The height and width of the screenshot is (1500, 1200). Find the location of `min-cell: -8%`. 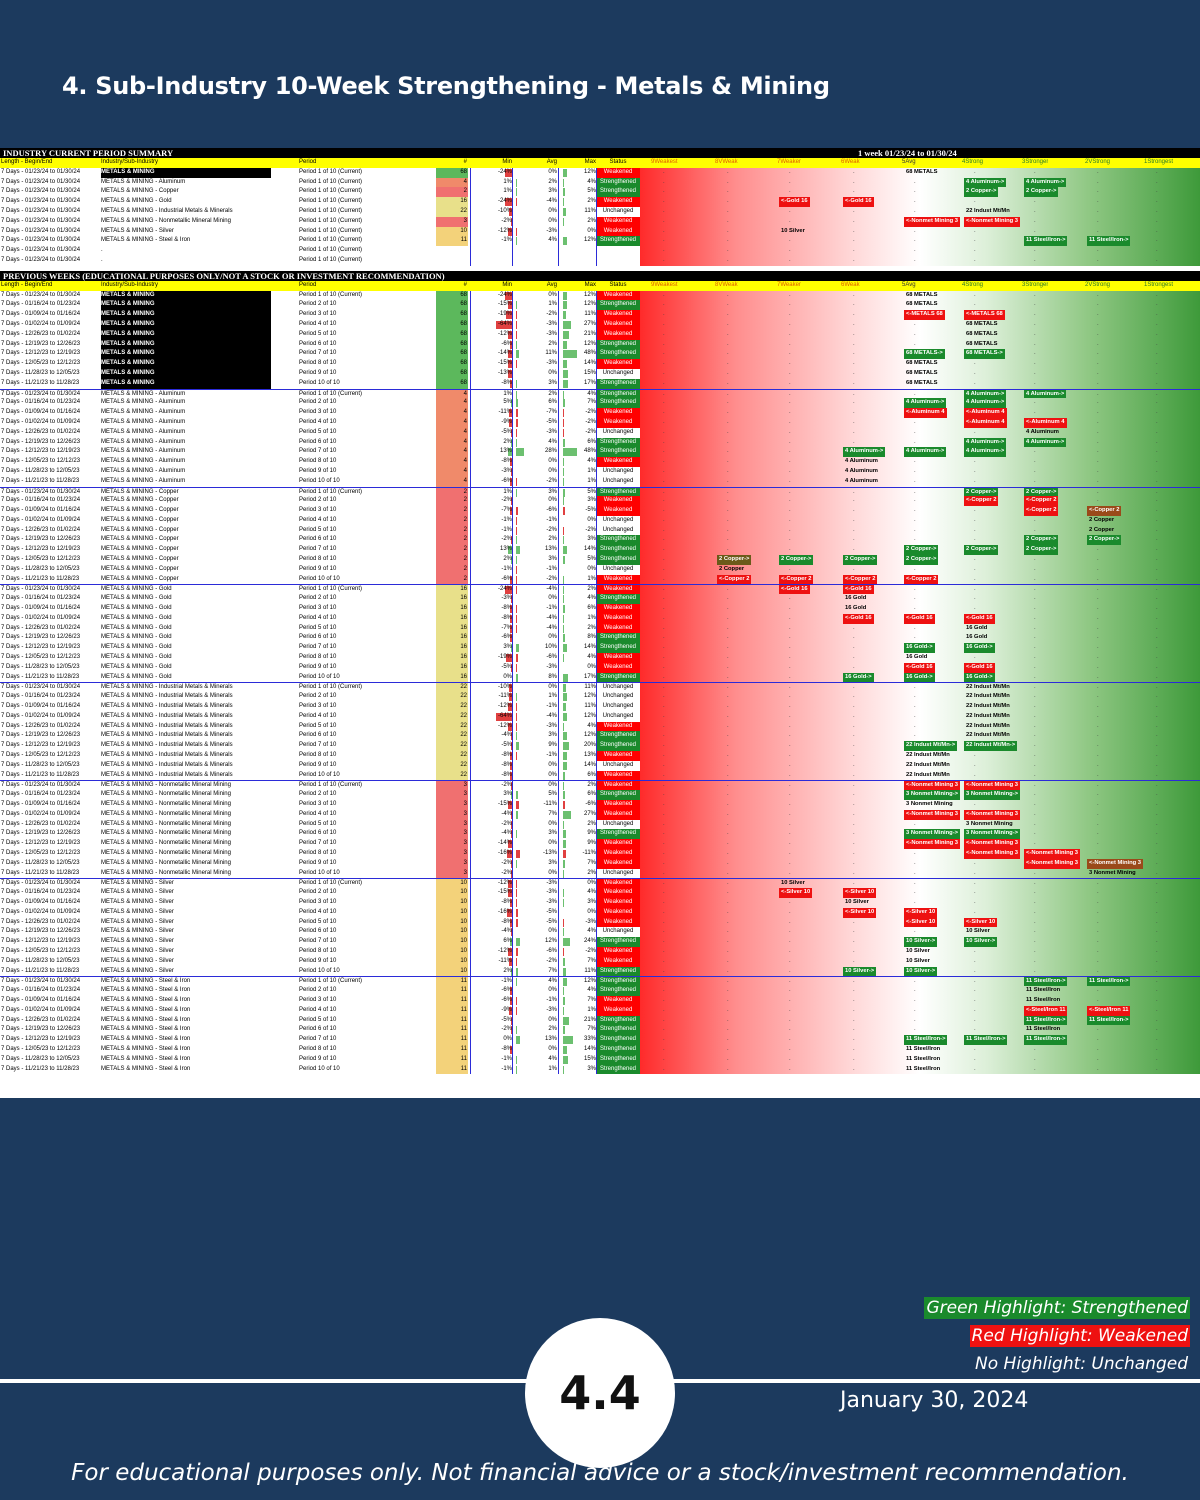

min-cell: -8% is located at coordinates (494, 384).